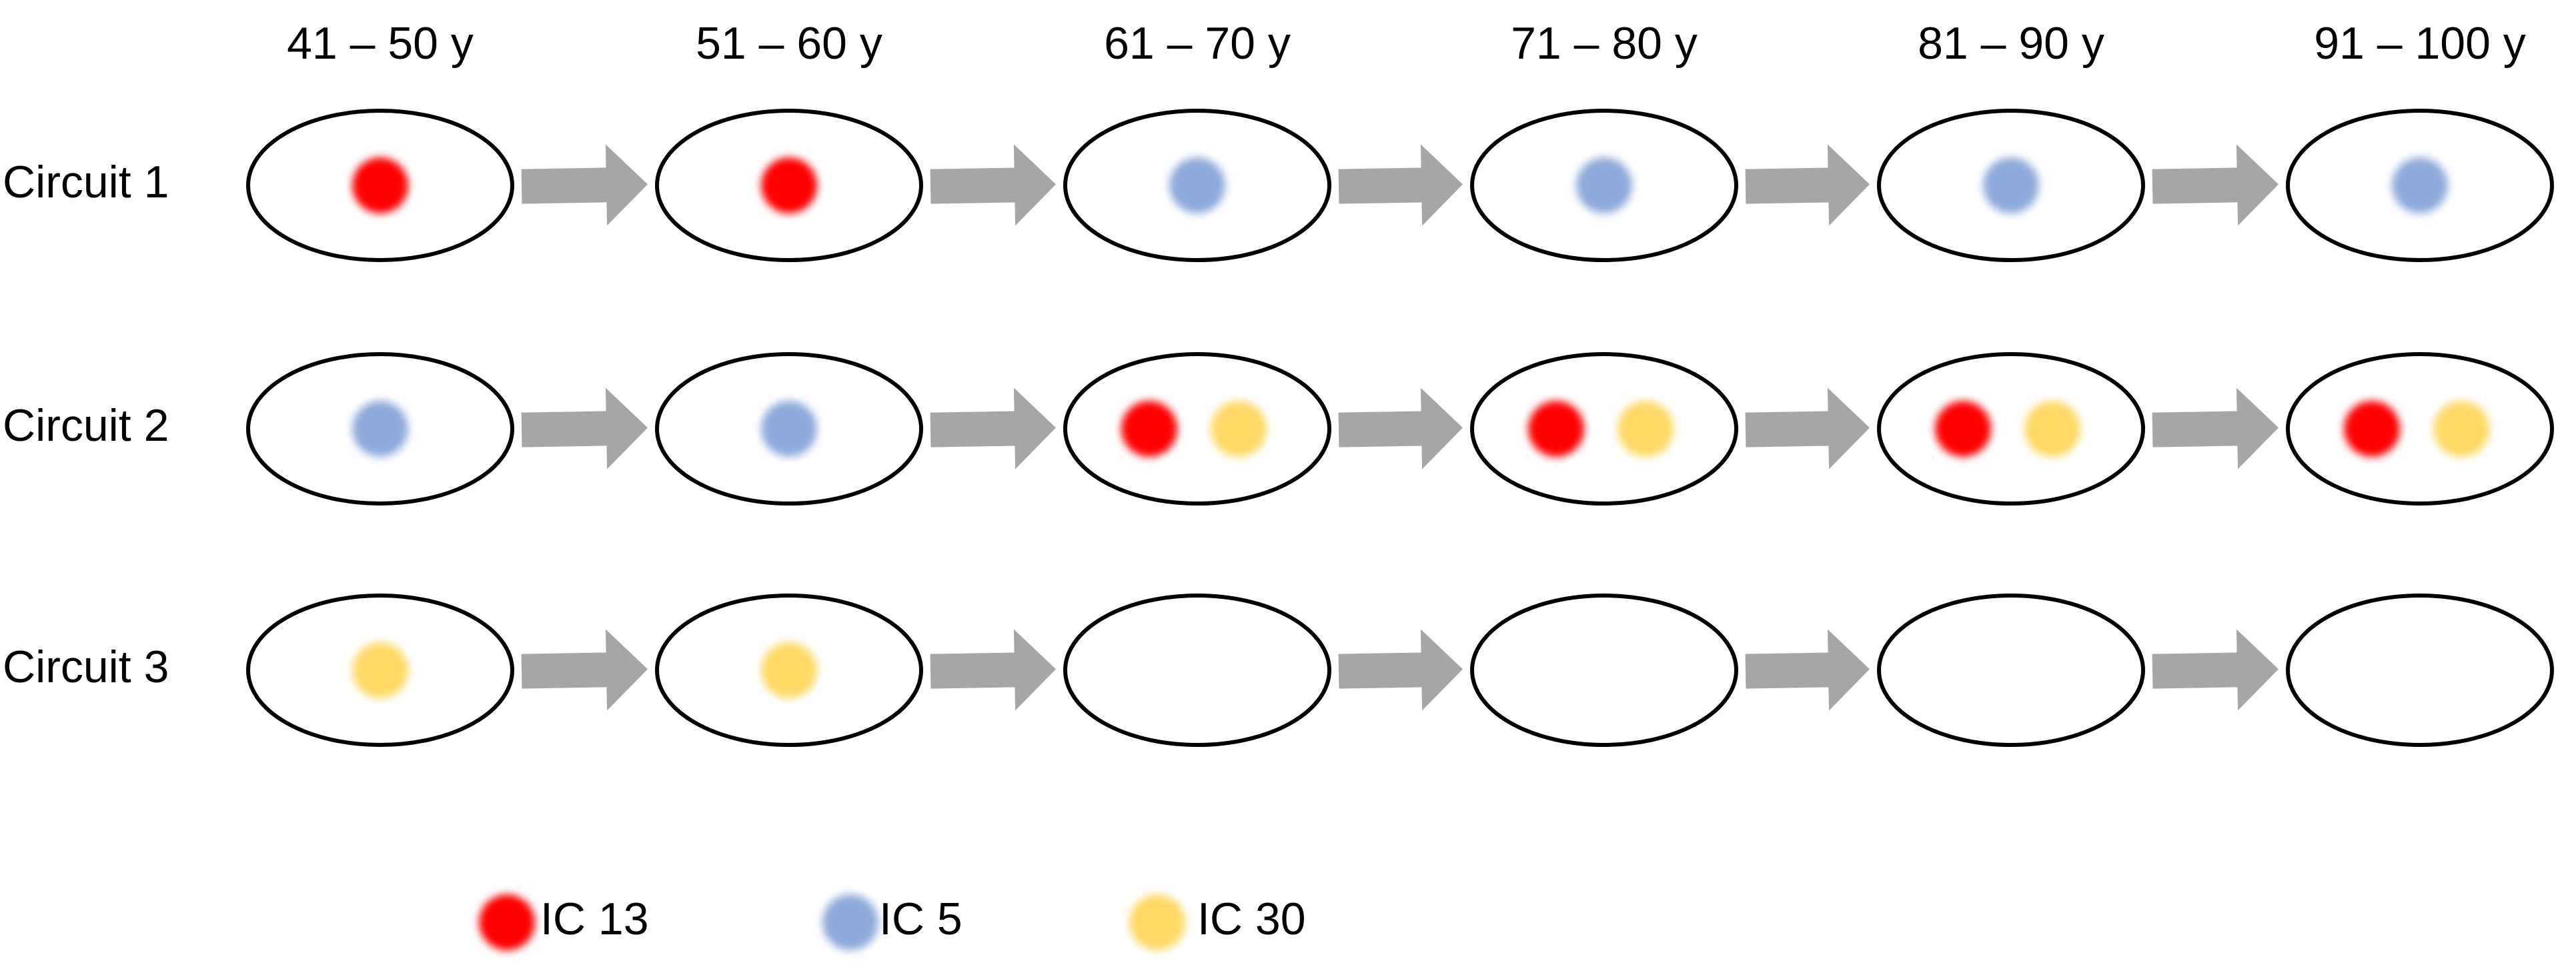 Image resolution: width=2576 pixels, height=971 pixels. What do you see at coordinates (920, 919) in the screenshot?
I see `legend-label: IC 5` at bounding box center [920, 919].